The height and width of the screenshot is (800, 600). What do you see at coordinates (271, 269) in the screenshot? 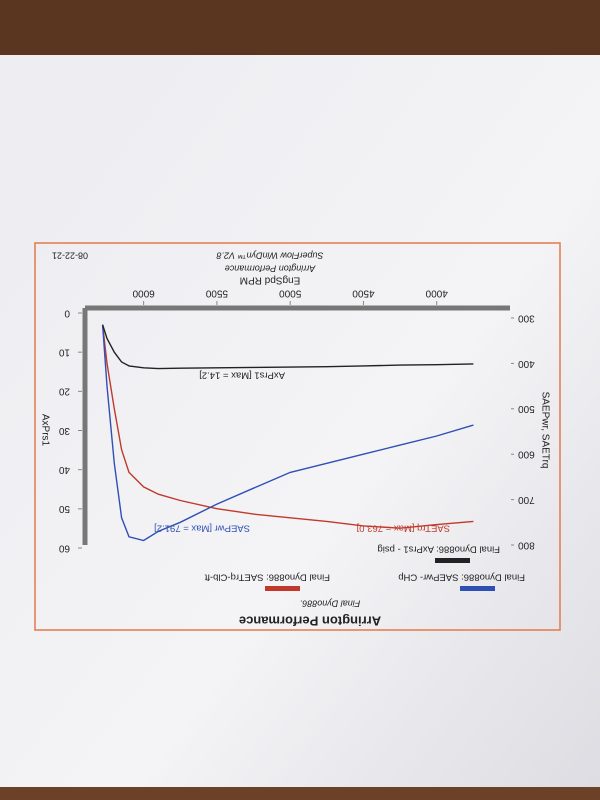
I see `footer-text: Arrington Performance` at bounding box center [271, 269].